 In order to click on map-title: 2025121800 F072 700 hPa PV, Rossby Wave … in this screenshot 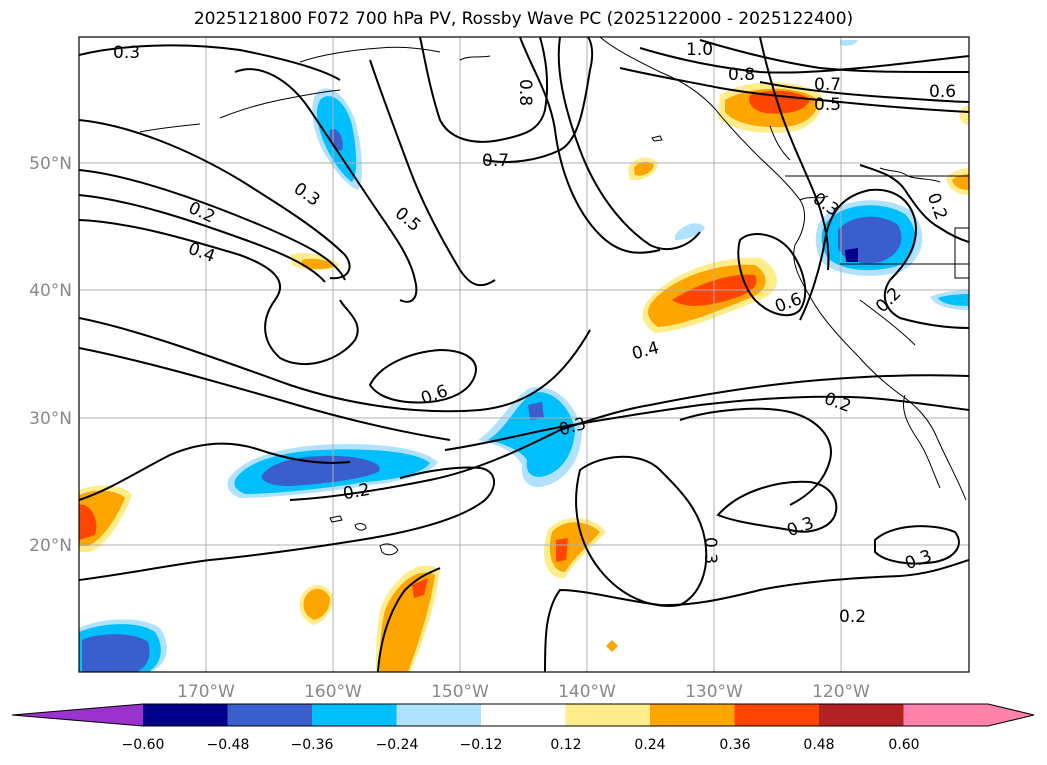, I will do `click(523, 19)`.